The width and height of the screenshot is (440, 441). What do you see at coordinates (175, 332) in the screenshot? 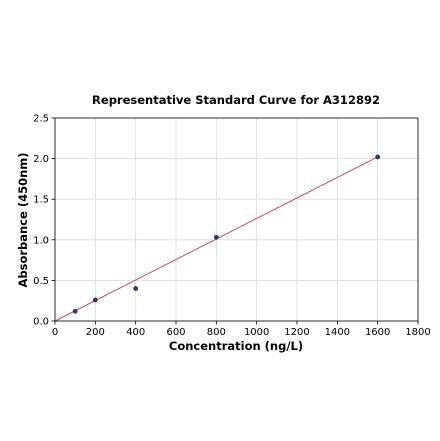
I see `x-tick-label: 600` at bounding box center [175, 332].